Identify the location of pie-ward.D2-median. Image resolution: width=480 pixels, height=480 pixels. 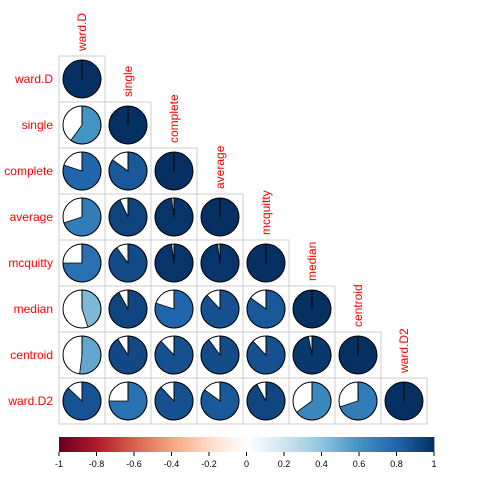
(312, 401).